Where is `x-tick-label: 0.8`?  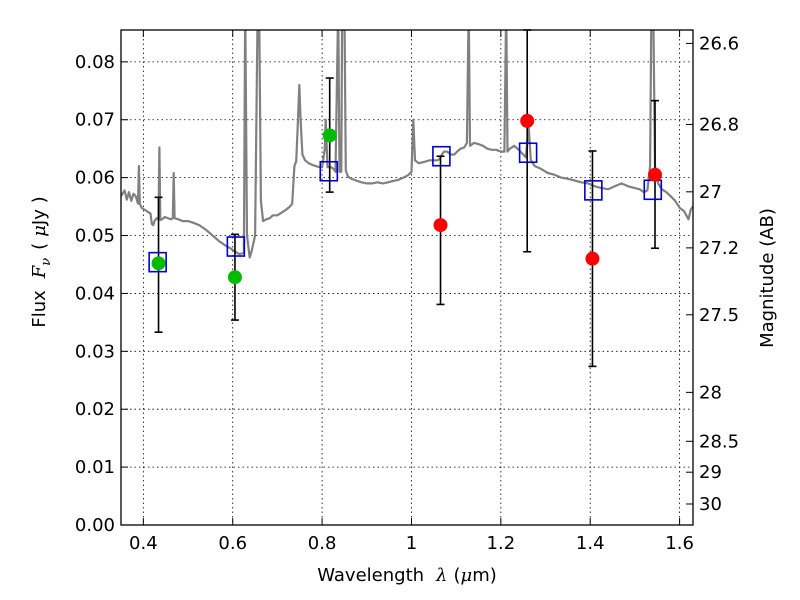 x-tick-label: 0.8 is located at coordinates (322, 543).